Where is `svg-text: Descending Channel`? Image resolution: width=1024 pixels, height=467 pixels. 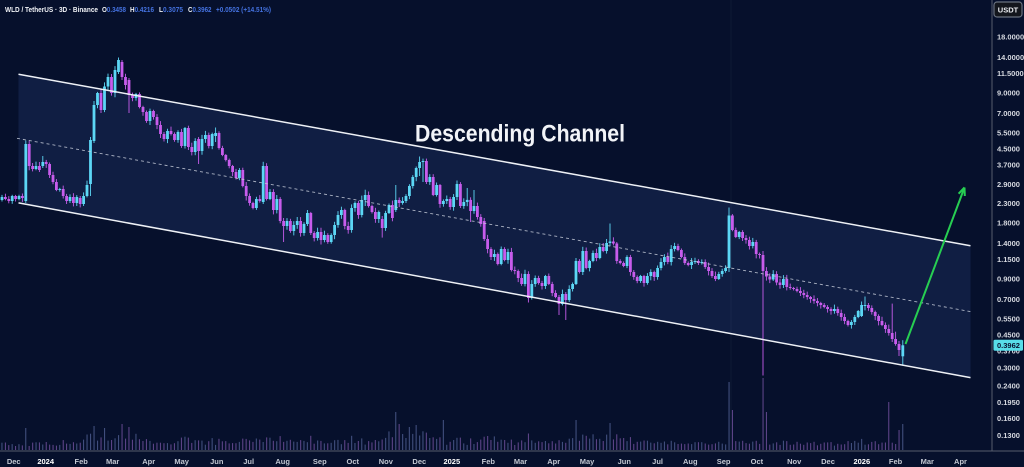 svg-text: Descending Channel is located at coordinates (520, 133).